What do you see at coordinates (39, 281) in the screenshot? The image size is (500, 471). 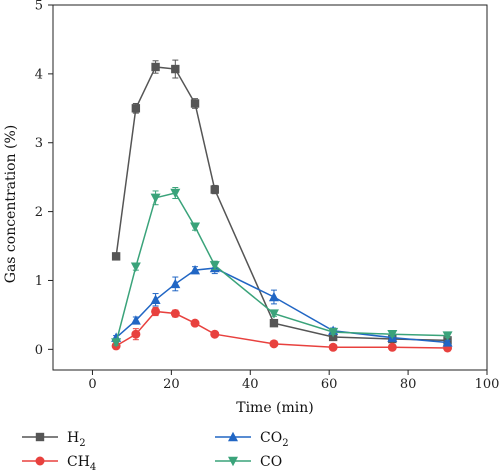 I see `y-tick-label: 1` at bounding box center [39, 281].